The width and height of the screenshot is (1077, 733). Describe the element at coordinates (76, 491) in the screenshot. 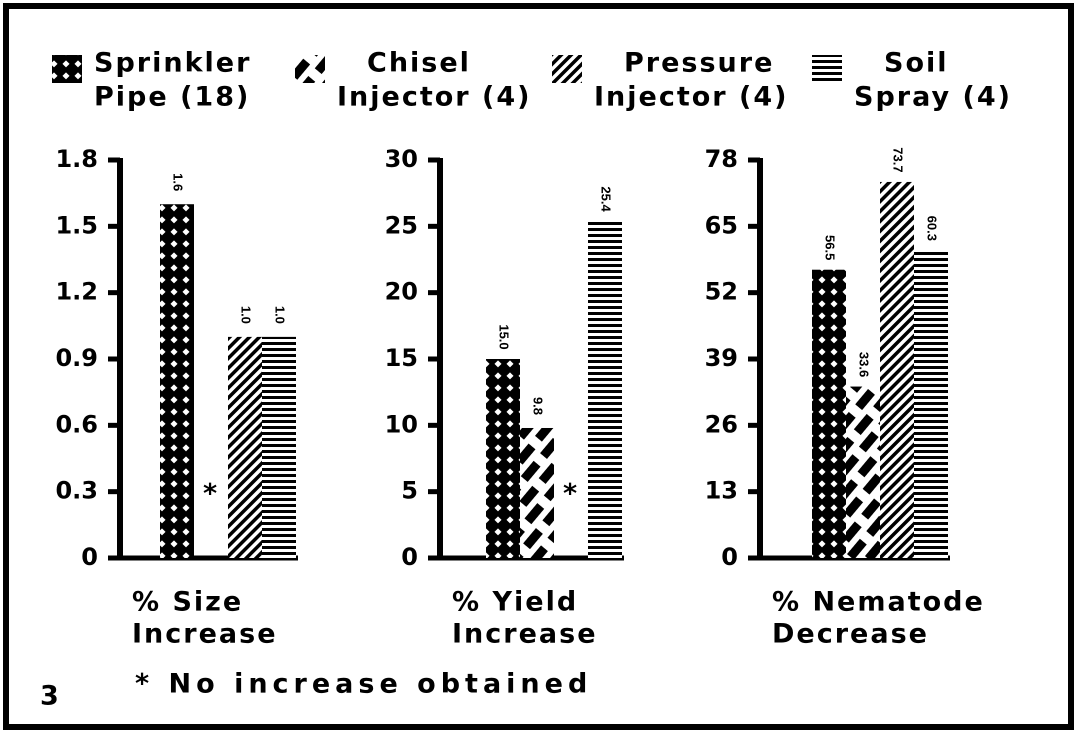

I see `y-tick-label: 0.3` at that location.